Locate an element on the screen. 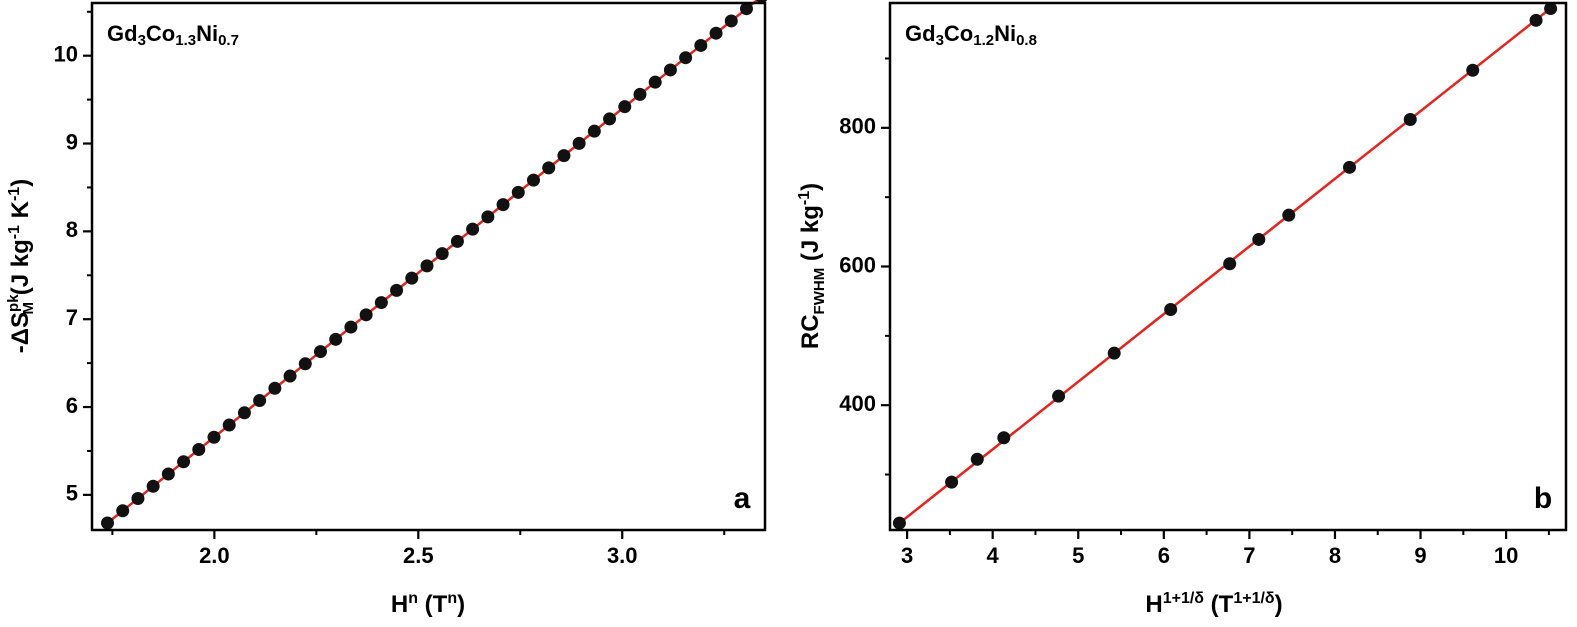 The width and height of the screenshot is (1577, 627). panel-a-x-tick-label: 2.0 is located at coordinates (214, 555).